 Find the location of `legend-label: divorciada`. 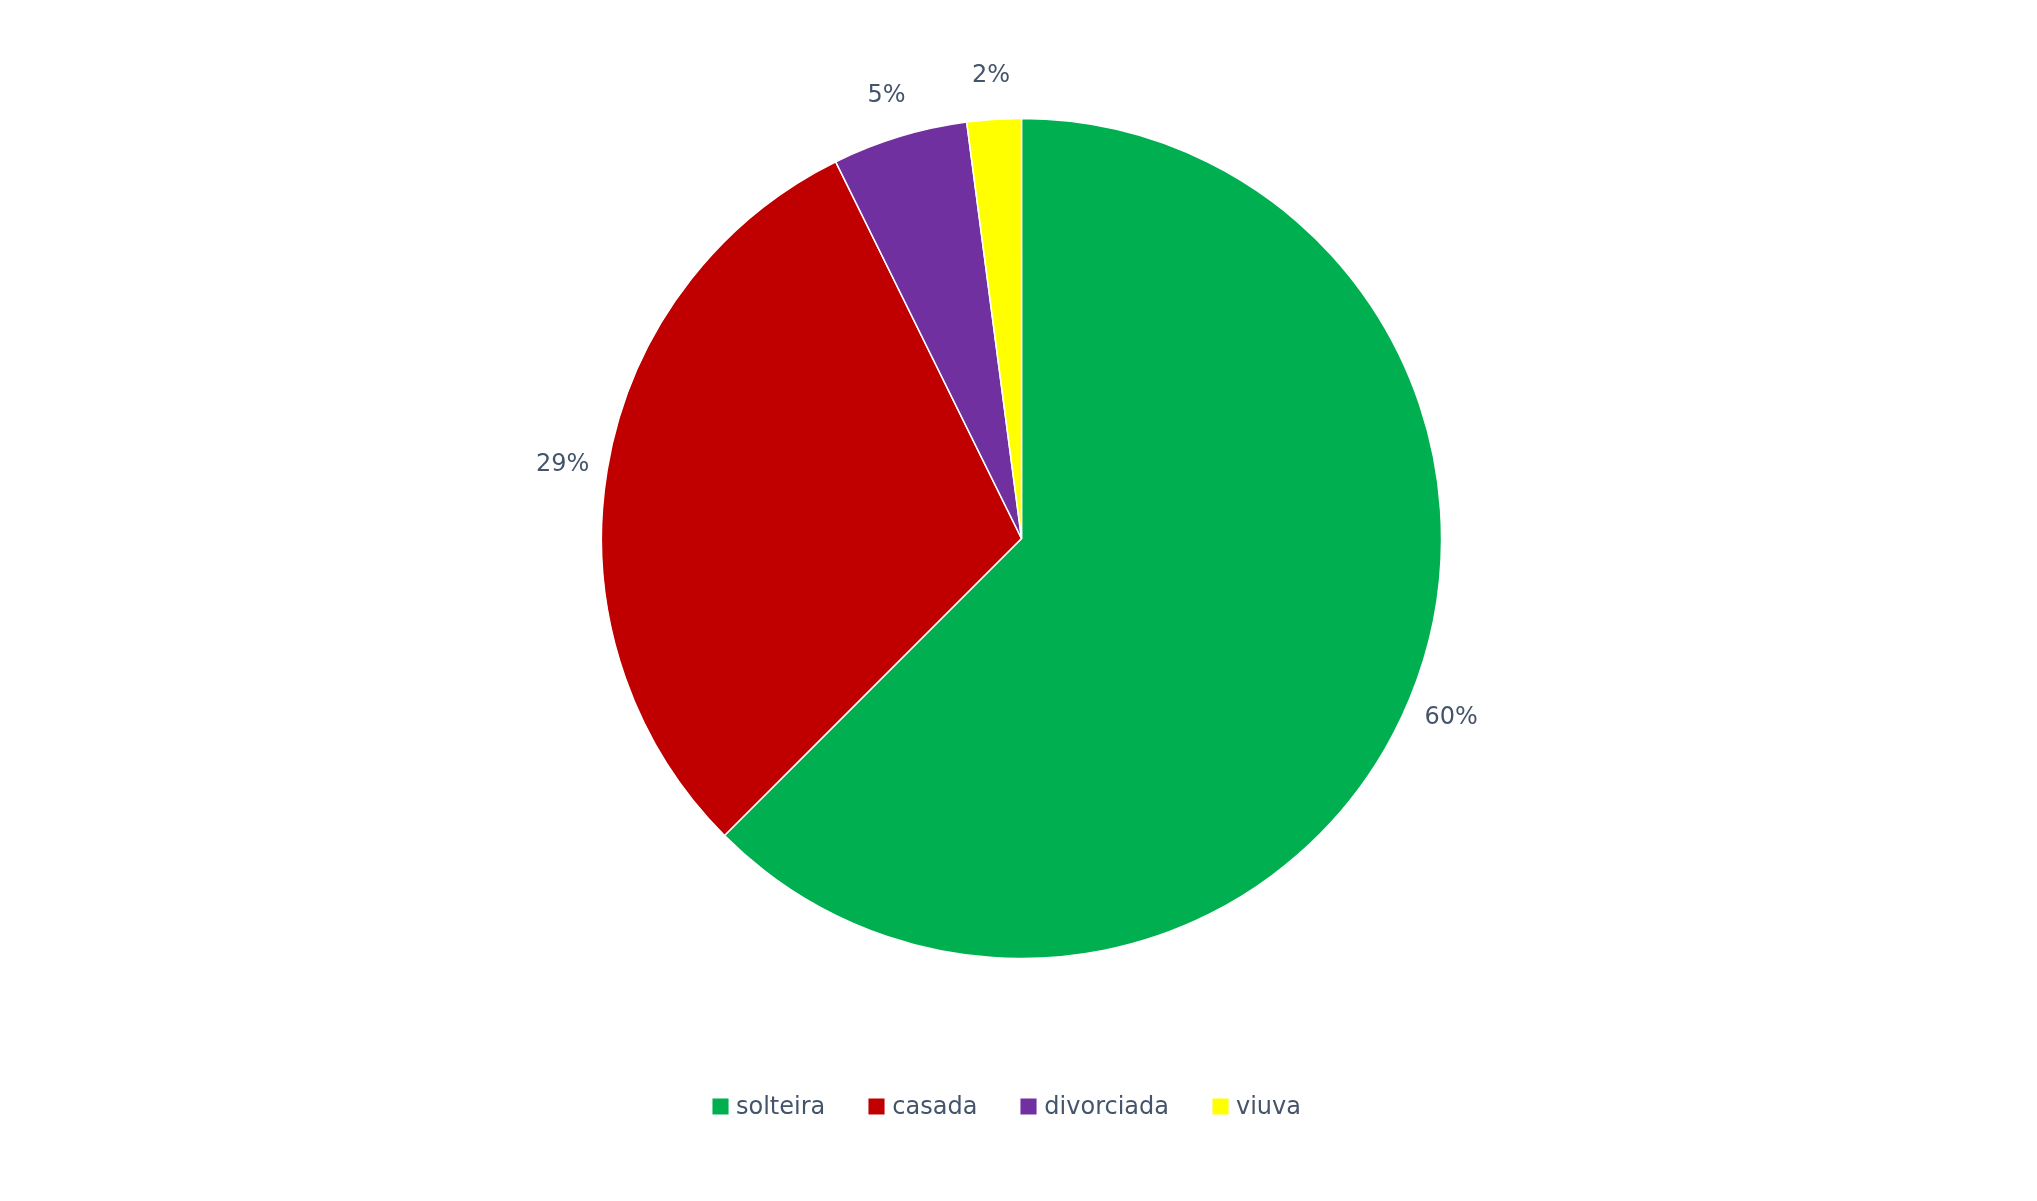

legend-label: divorciada is located at coordinates (1106, 1106).